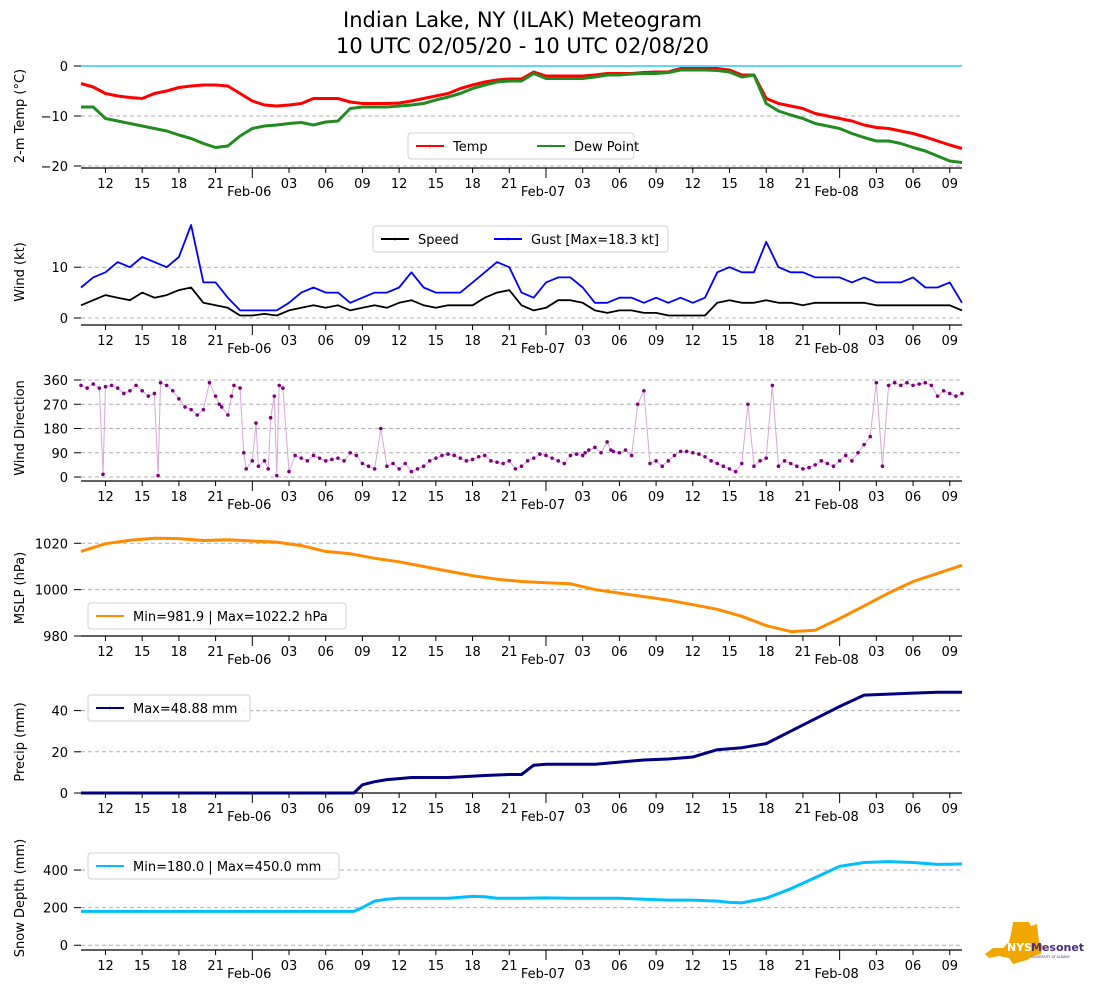 The width and height of the screenshot is (1094, 1001). What do you see at coordinates (606, 147) in the screenshot?
I see `legend-label: Dew Point` at bounding box center [606, 147].